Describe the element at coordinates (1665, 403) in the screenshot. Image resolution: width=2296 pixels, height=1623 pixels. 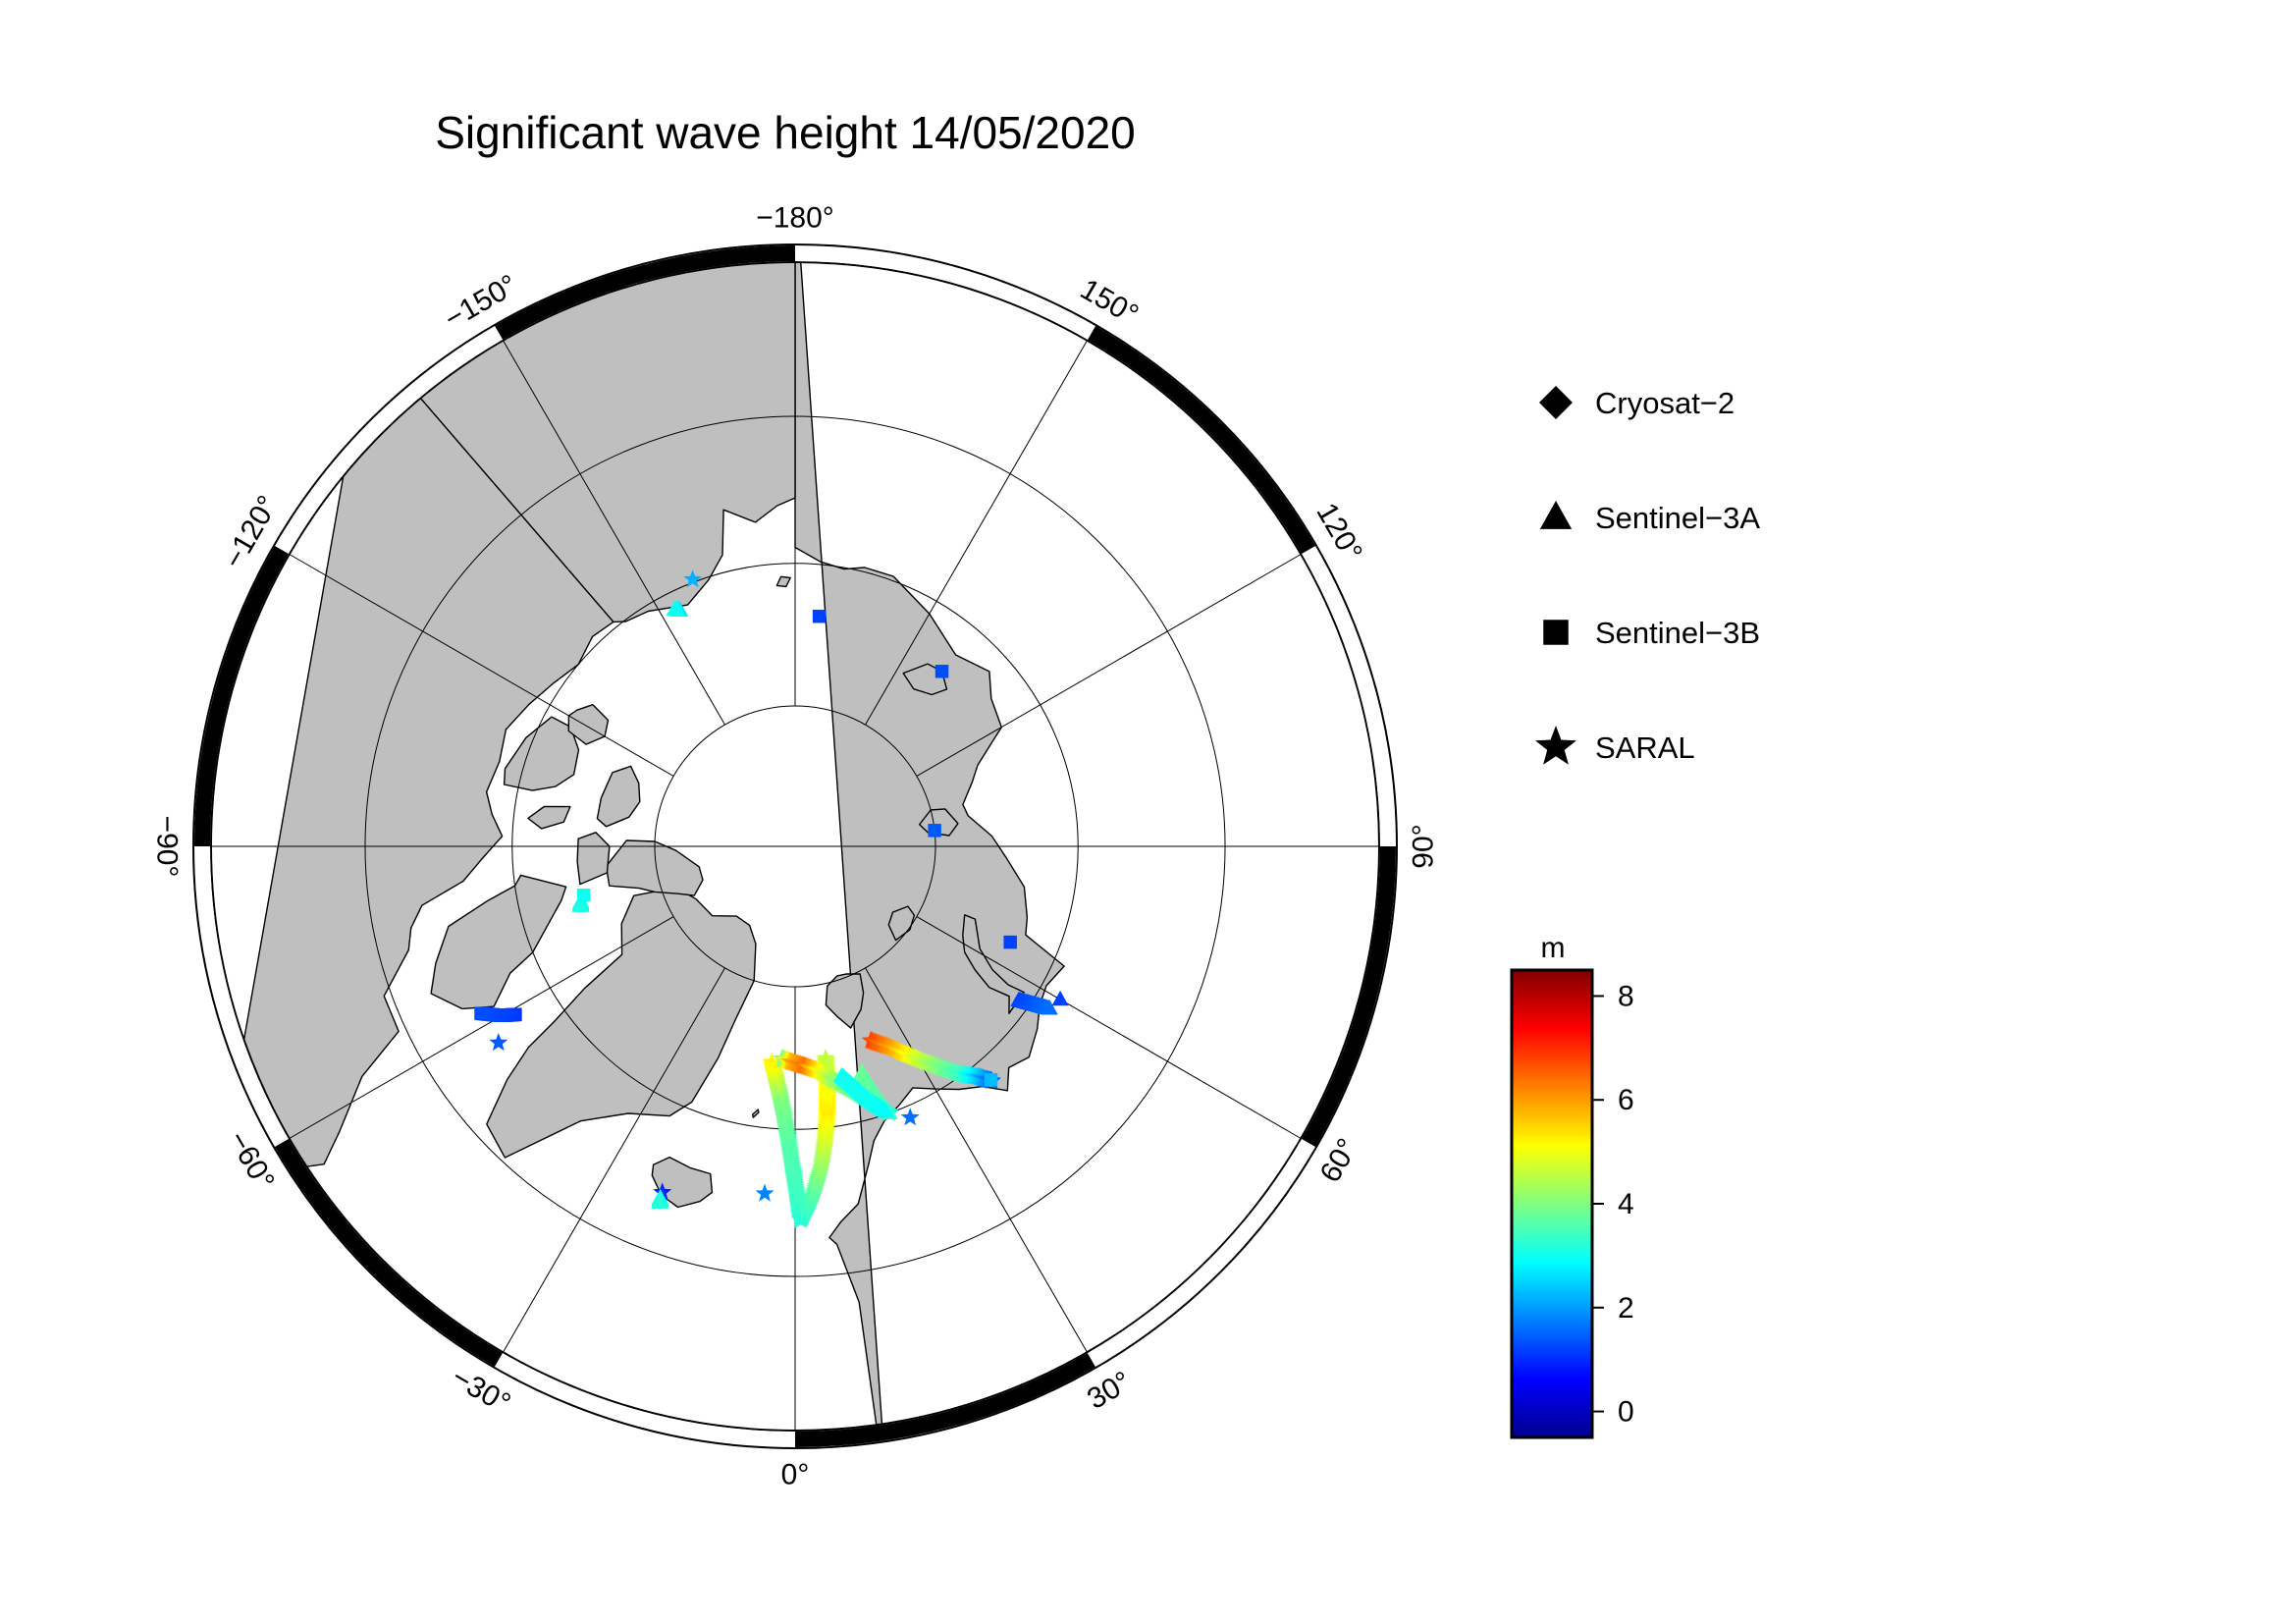
I see `legend-label: Cryosat−2` at that location.